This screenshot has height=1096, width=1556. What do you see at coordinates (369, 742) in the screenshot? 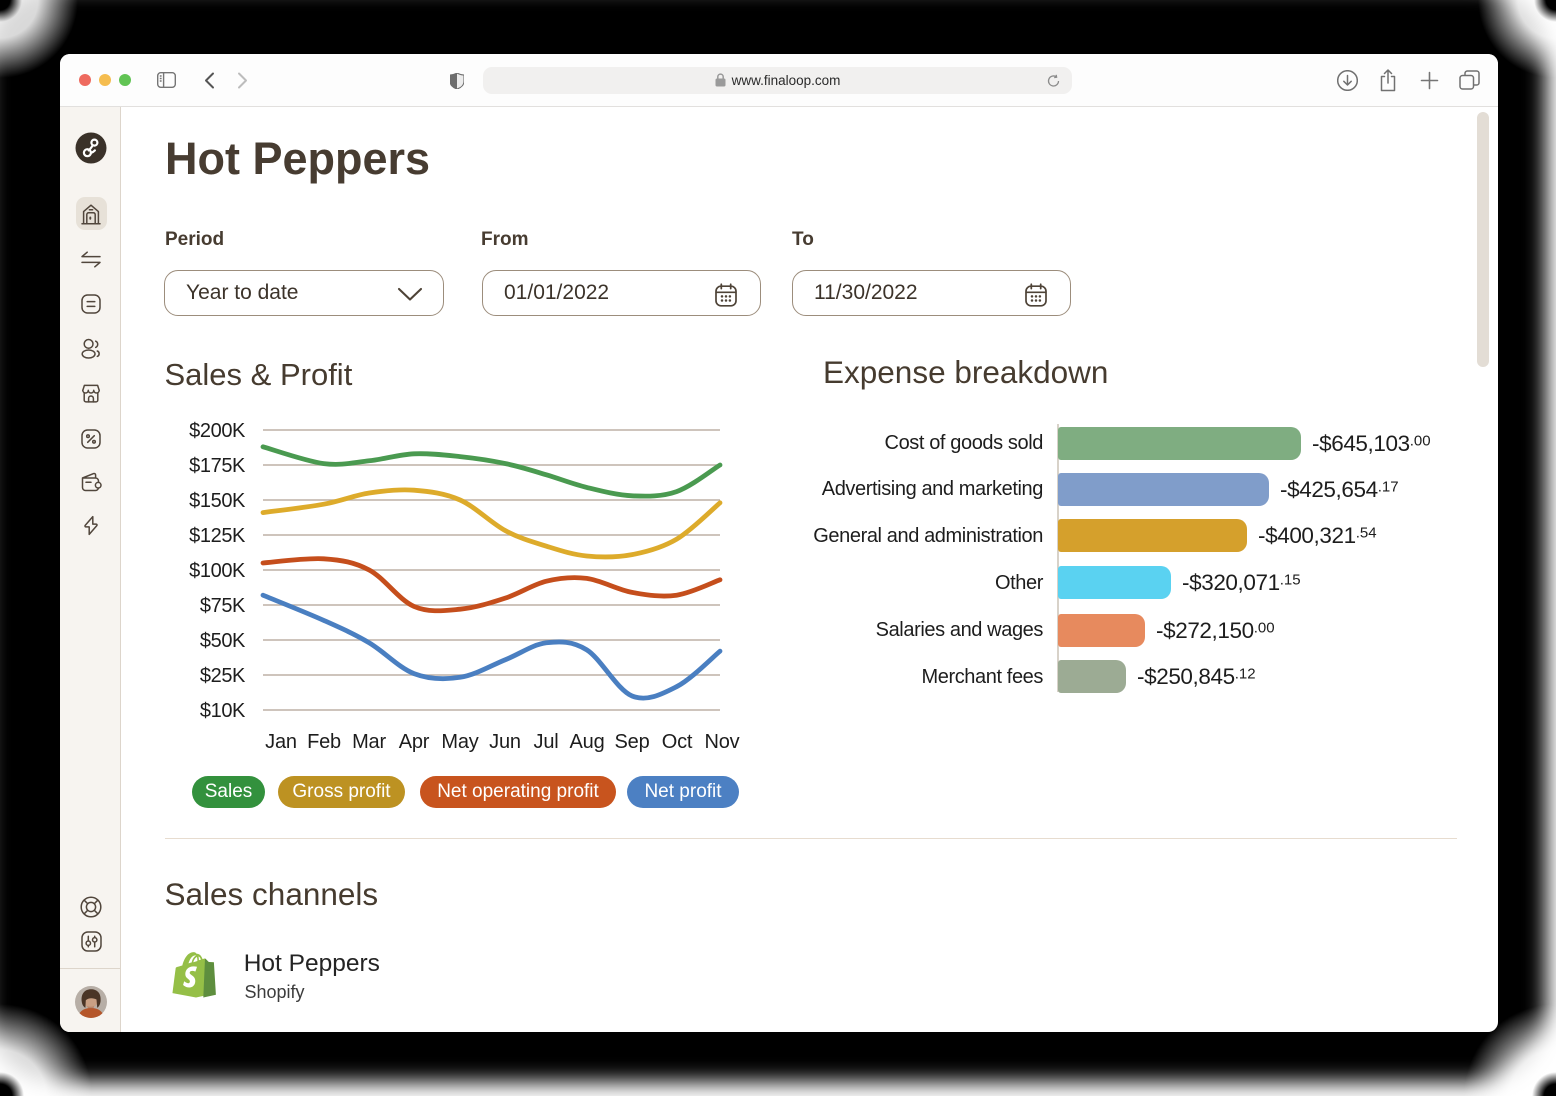
I see `svg-text: Mar` at bounding box center [369, 742].